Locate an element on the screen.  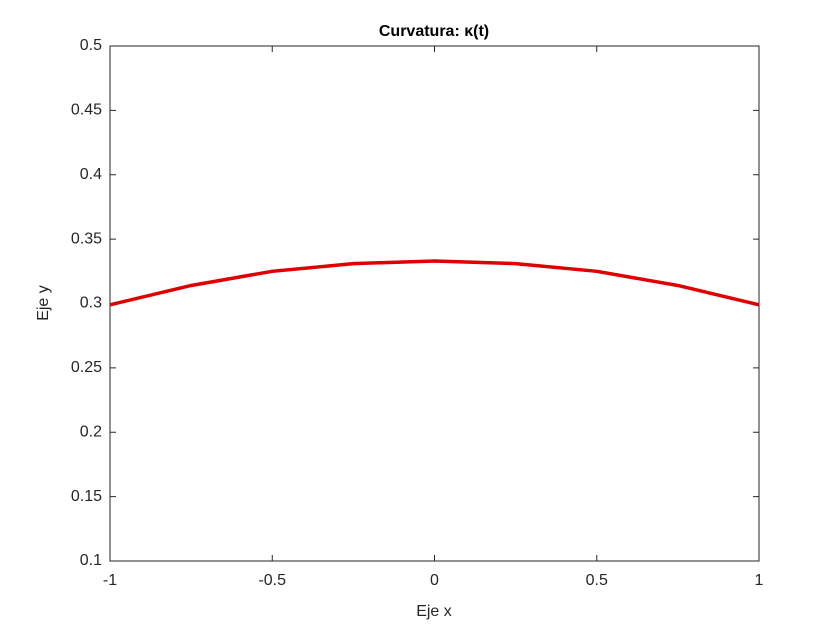
y-axis-label: Eje y is located at coordinates (43, 303).